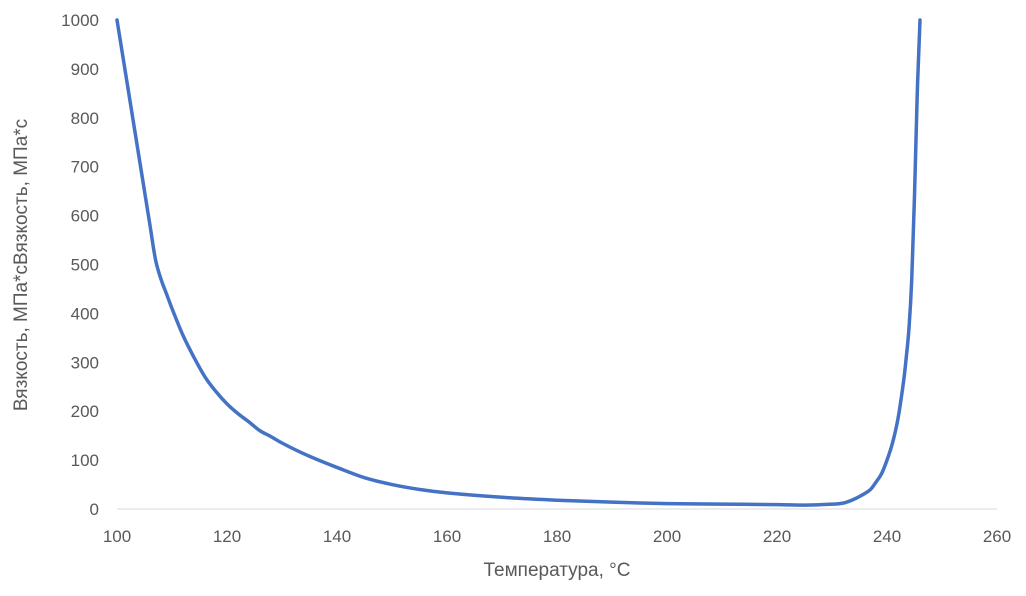 This screenshot has height=596, width=1026. Describe the element at coordinates (997, 536) in the screenshot. I see `x-tick-label: 260` at that location.